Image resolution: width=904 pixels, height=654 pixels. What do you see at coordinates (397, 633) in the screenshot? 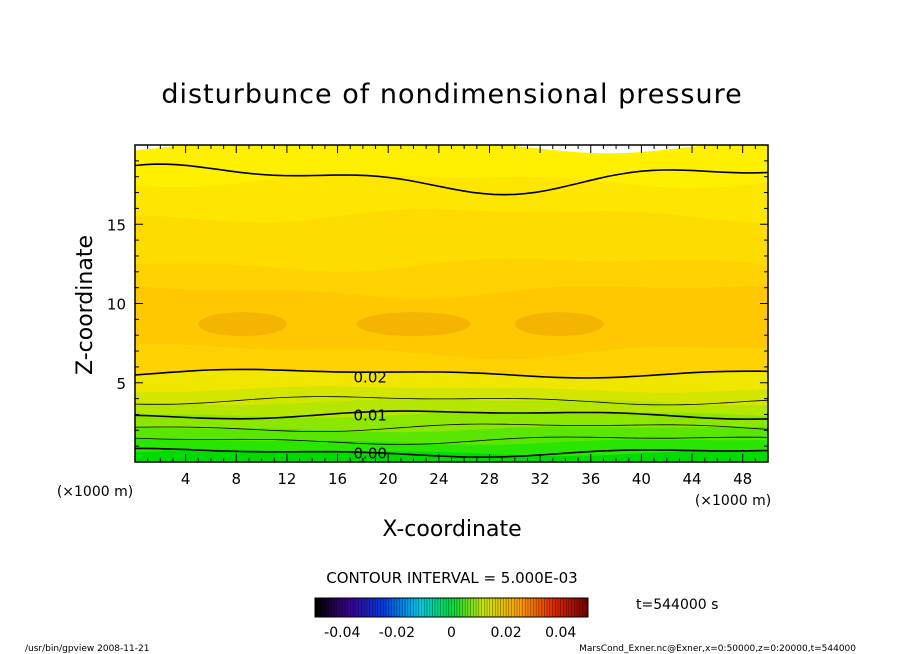
I see `colorbar-tick-label: -0.02` at bounding box center [397, 633].